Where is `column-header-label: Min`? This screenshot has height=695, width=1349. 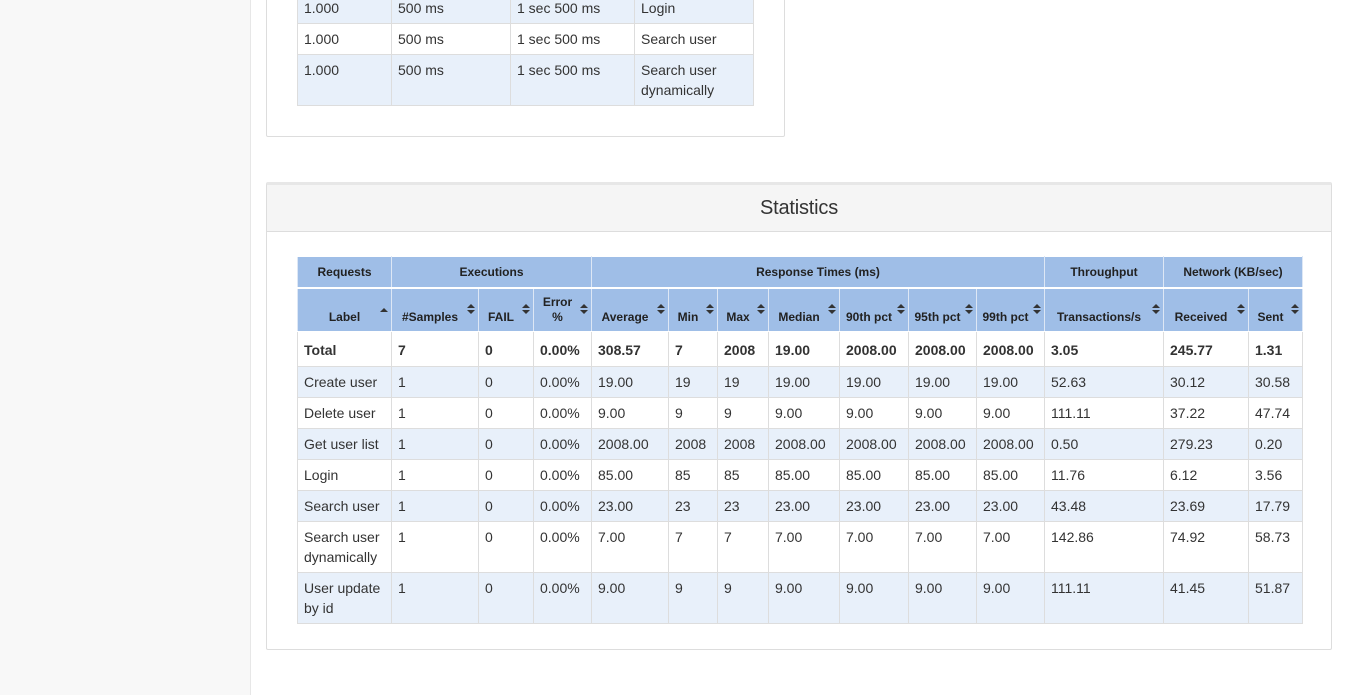
column-header-label: Min is located at coordinates (688, 317).